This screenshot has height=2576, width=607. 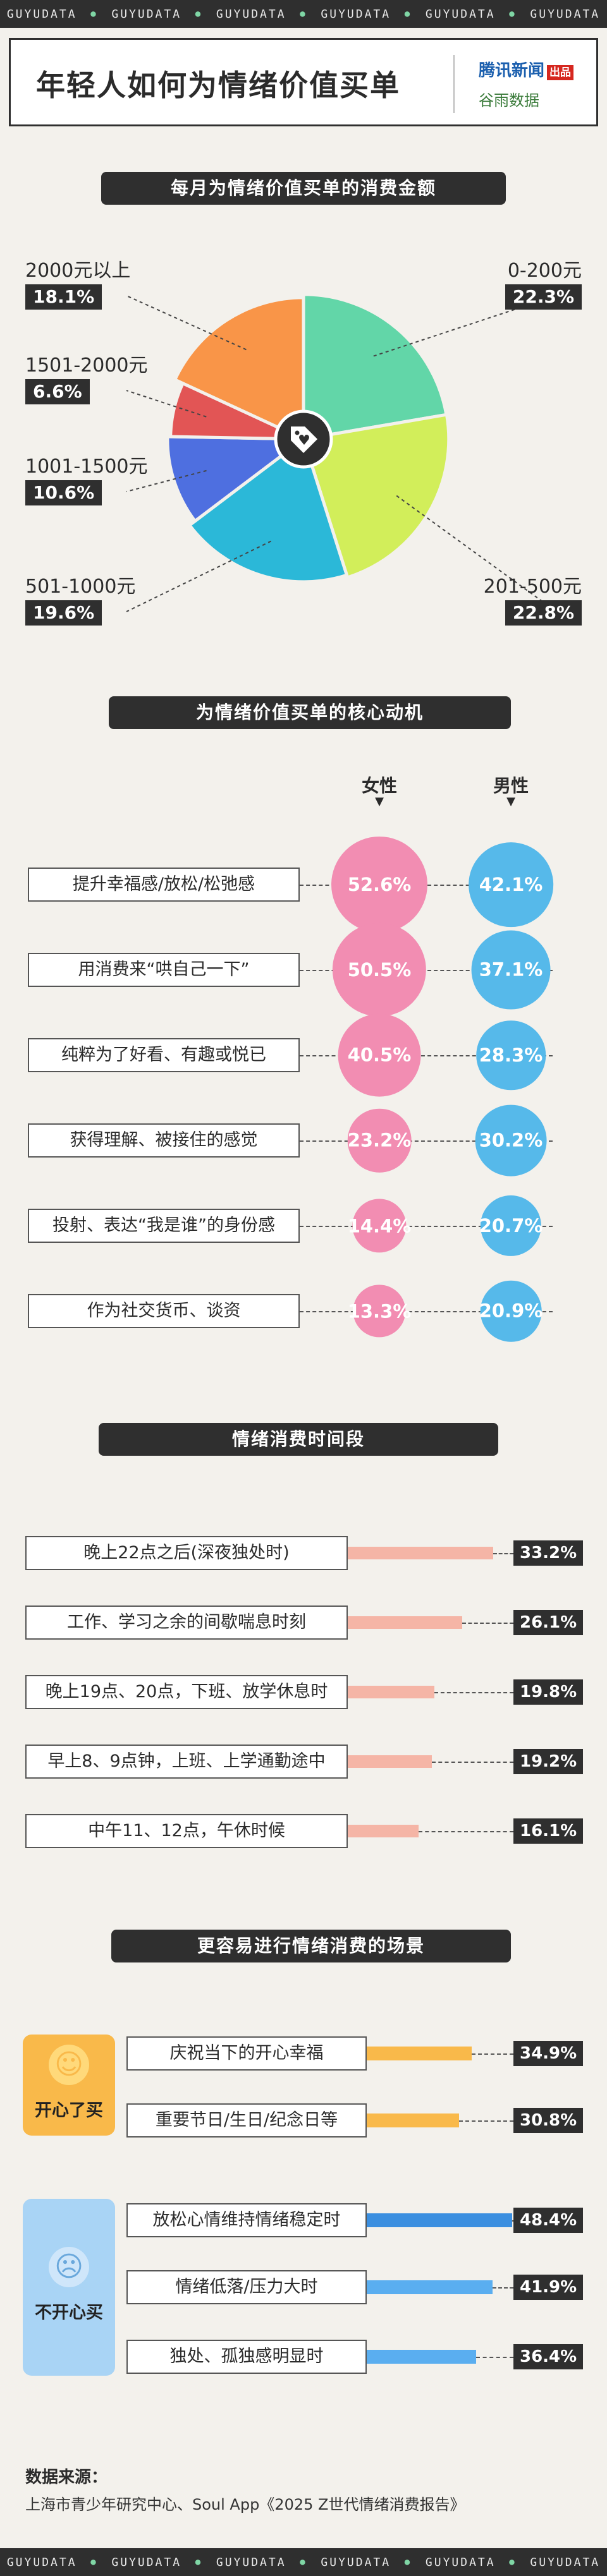 I want to click on pie-slice-label: 501-1000元, so click(x=80, y=587).